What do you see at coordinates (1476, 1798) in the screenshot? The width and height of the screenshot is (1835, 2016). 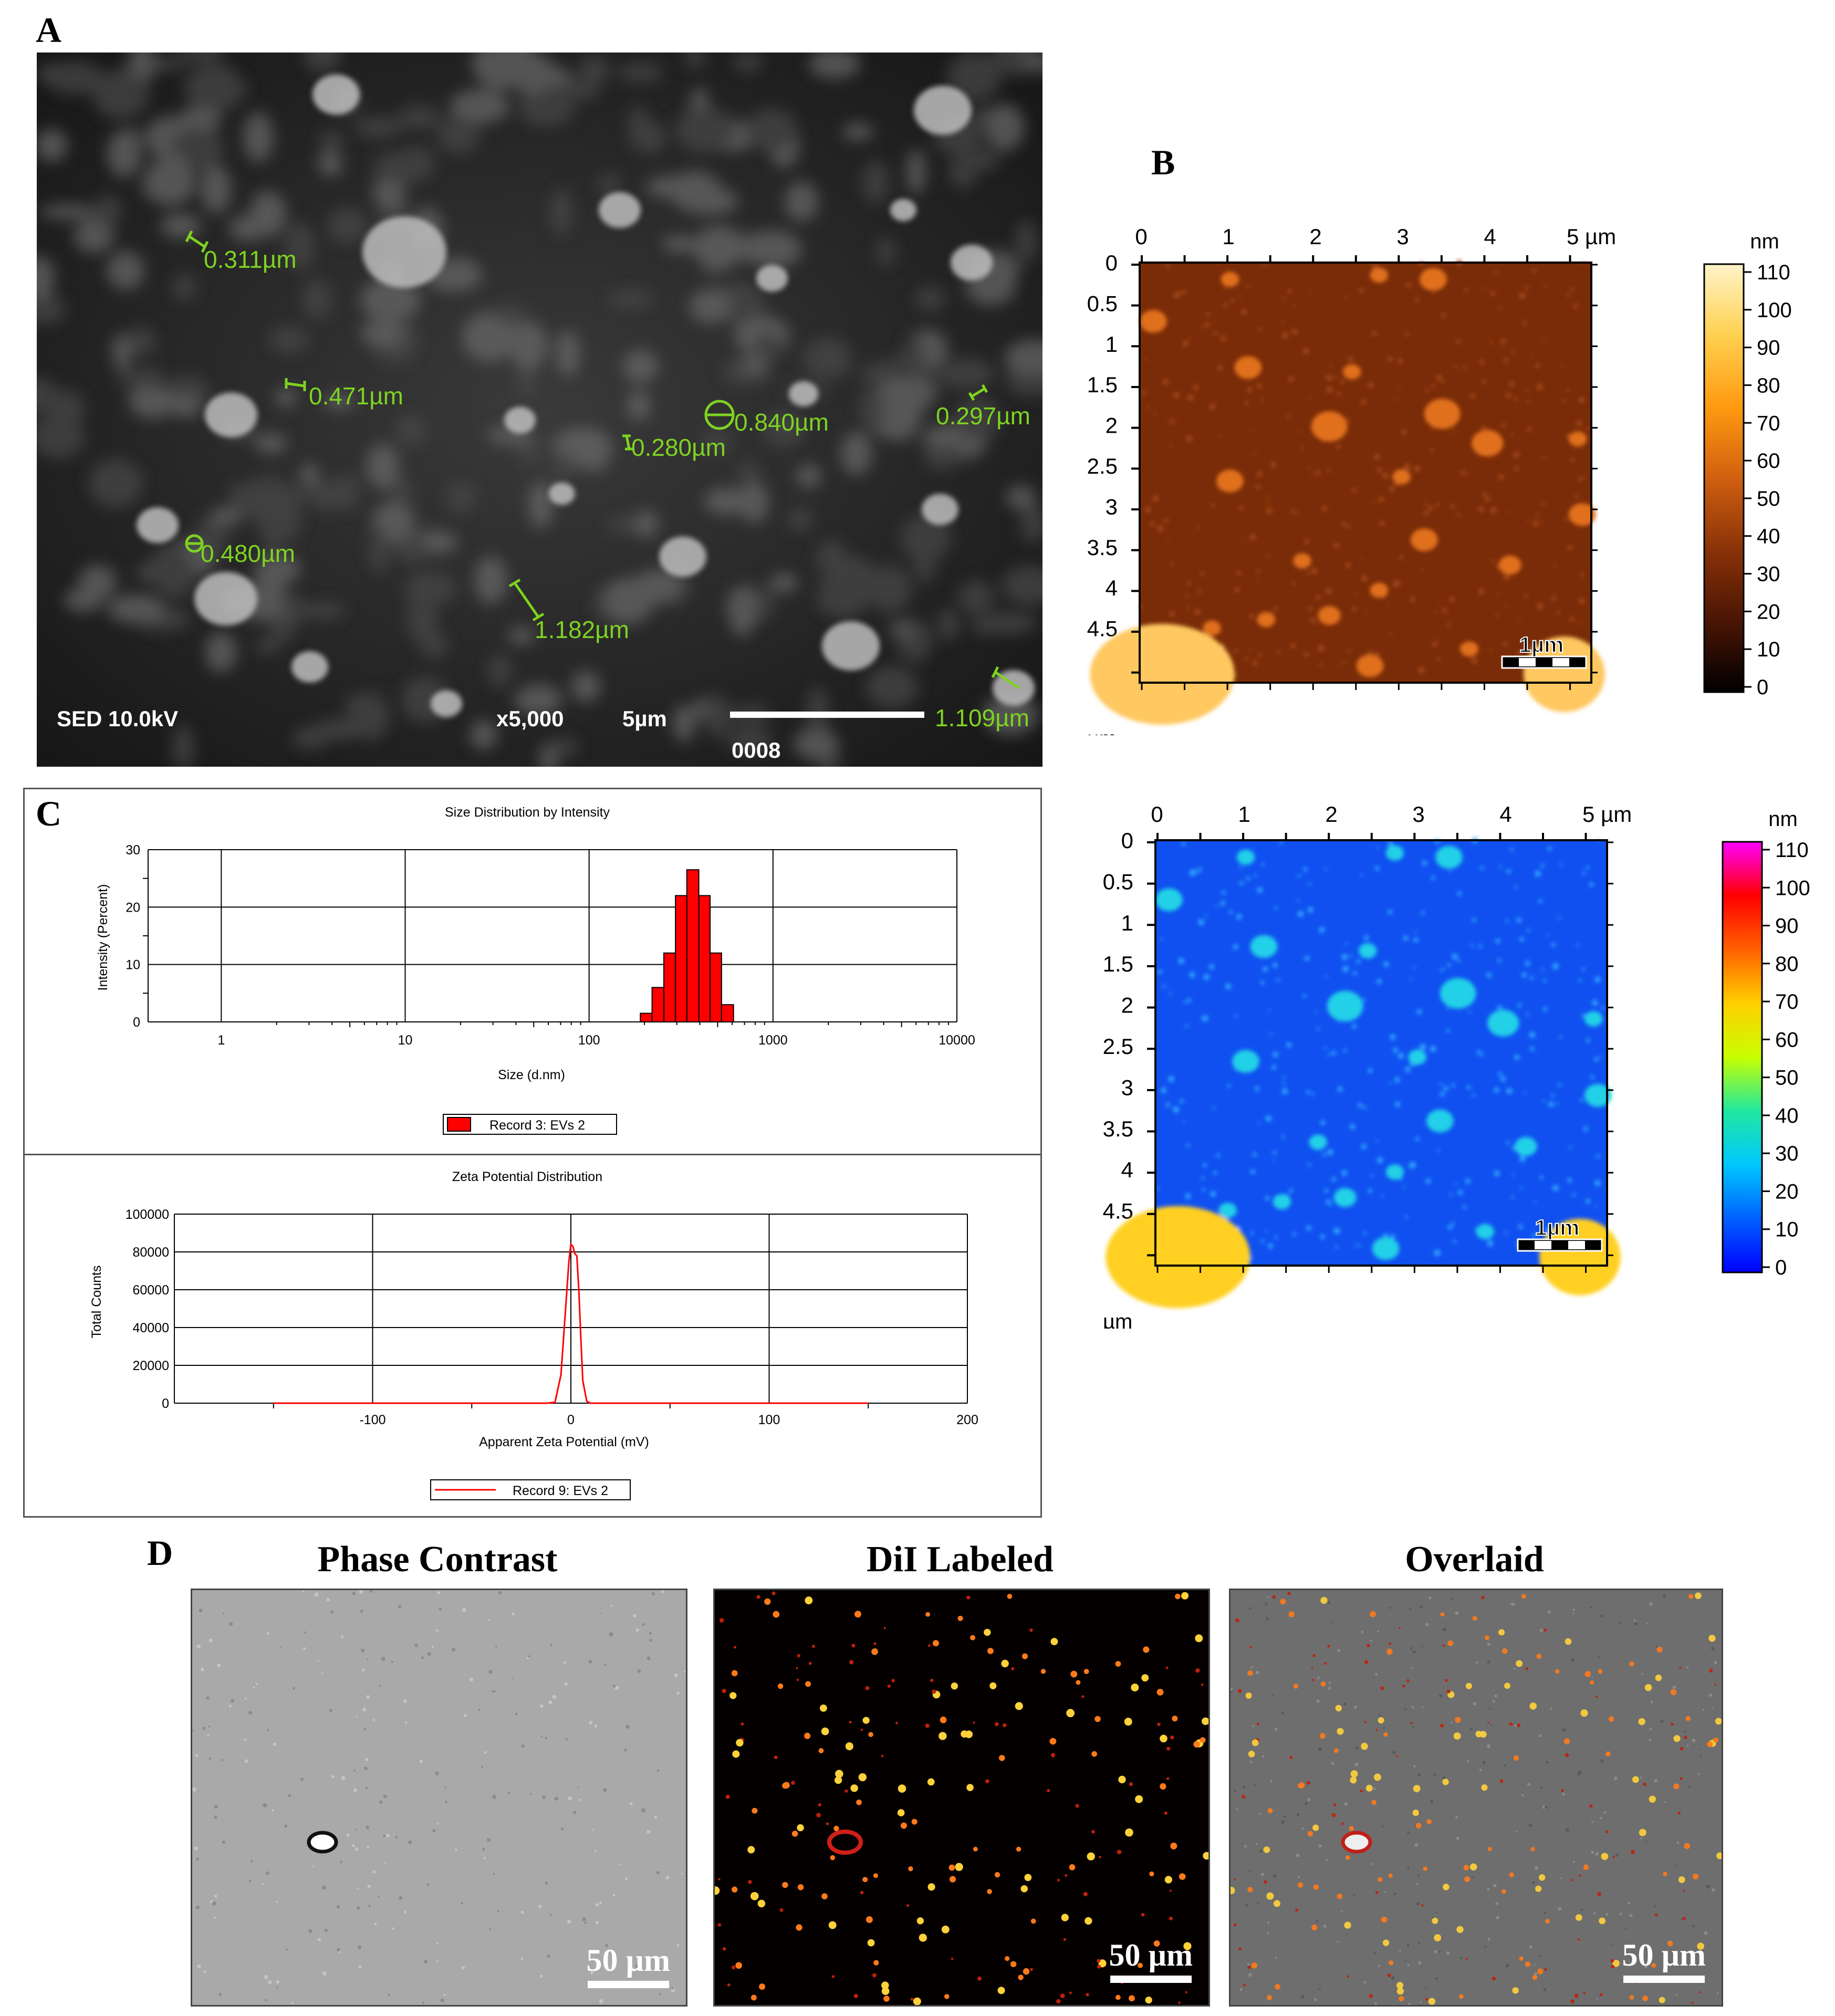 I see `overlaid-image: 50 µm` at bounding box center [1476, 1798].